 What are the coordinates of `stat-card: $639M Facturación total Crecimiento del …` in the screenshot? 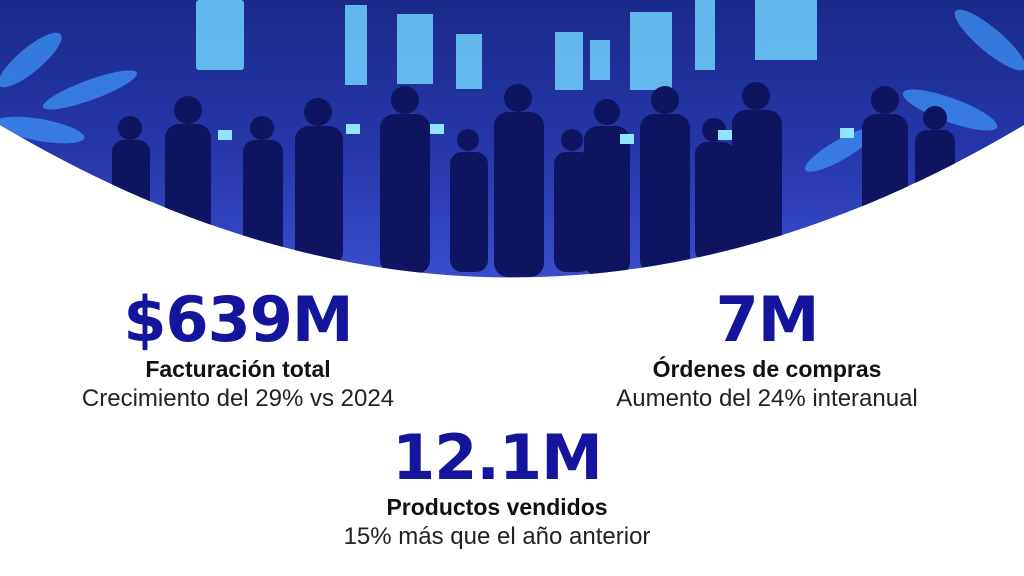 It's located at (238, 350).